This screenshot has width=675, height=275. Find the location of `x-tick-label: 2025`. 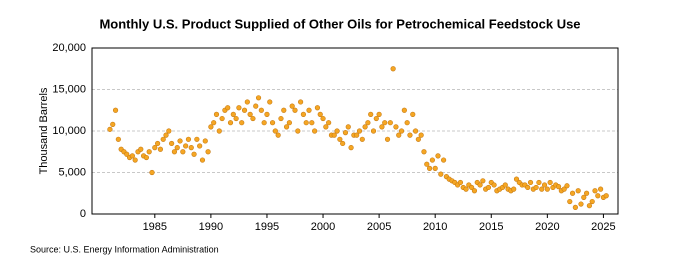

x-tick-label: 2025 is located at coordinates (603, 227).